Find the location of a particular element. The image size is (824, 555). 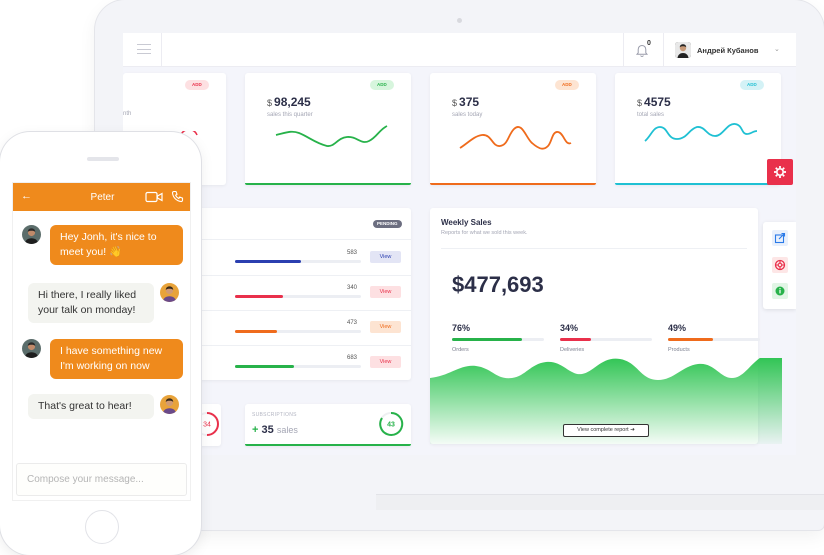

area-chart is located at coordinates (606, 401).